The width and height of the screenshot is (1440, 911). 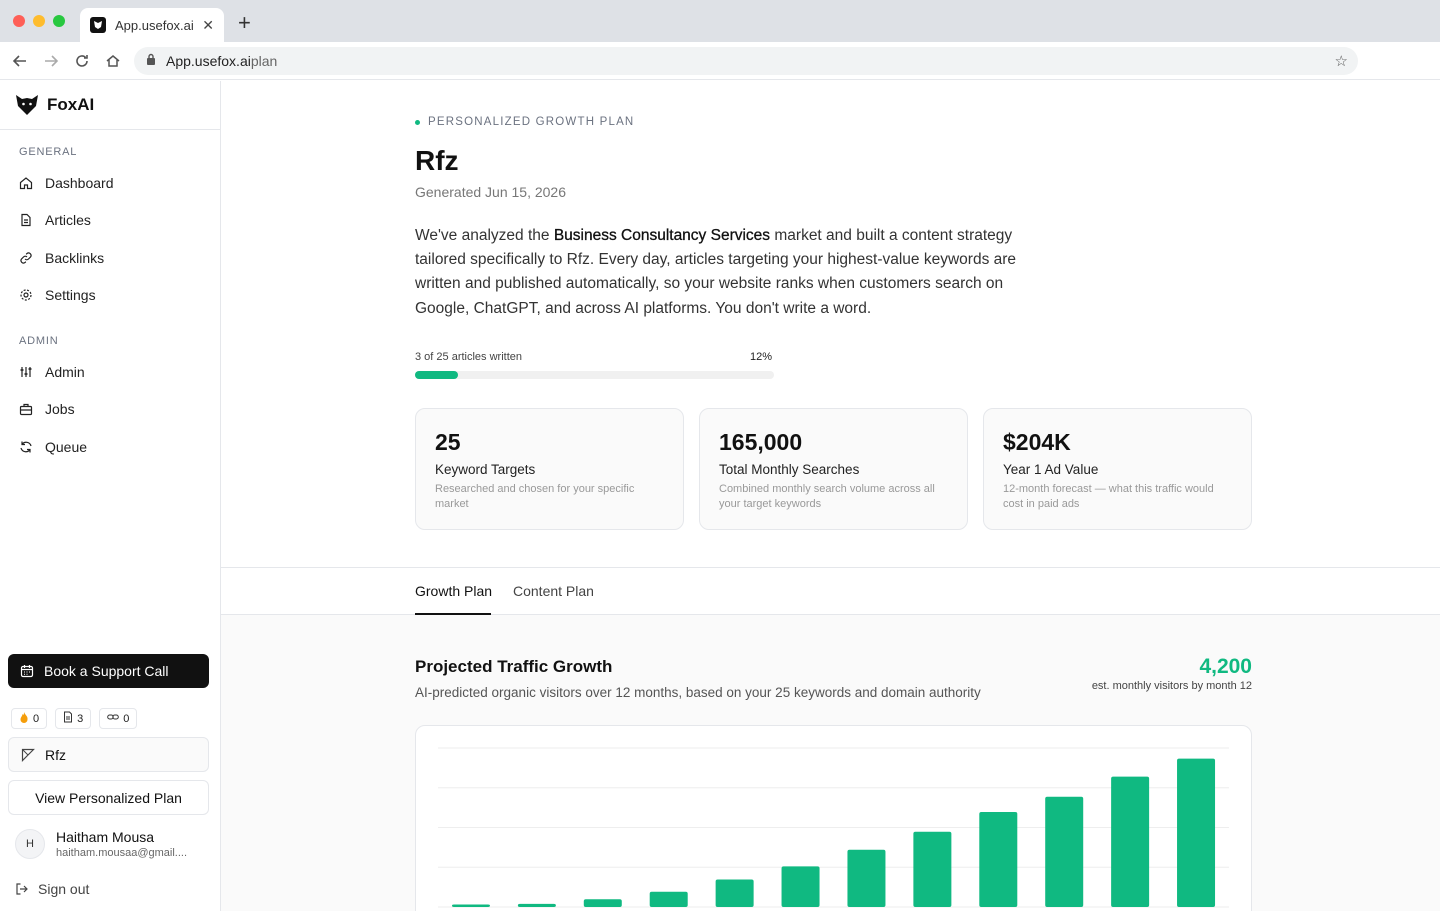 What do you see at coordinates (113, 718) in the screenshot?
I see `link-small-icon` at bounding box center [113, 718].